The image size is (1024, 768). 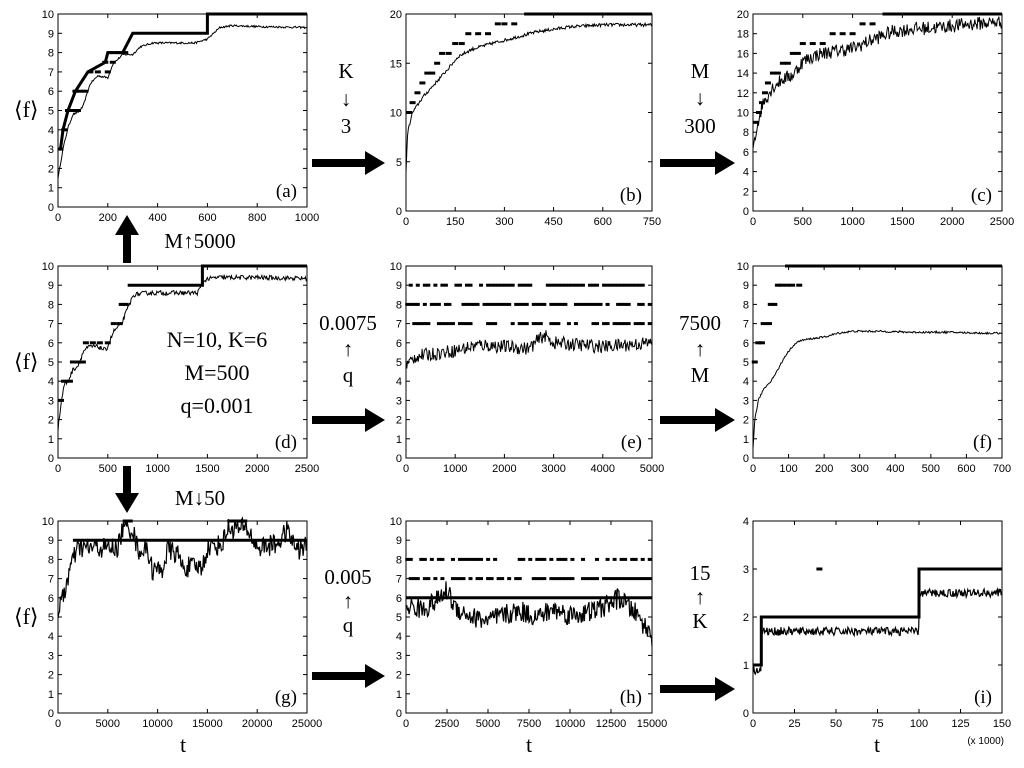 What do you see at coordinates (51, 189) in the screenshot?
I see `y-tick-label: 1` at bounding box center [51, 189].